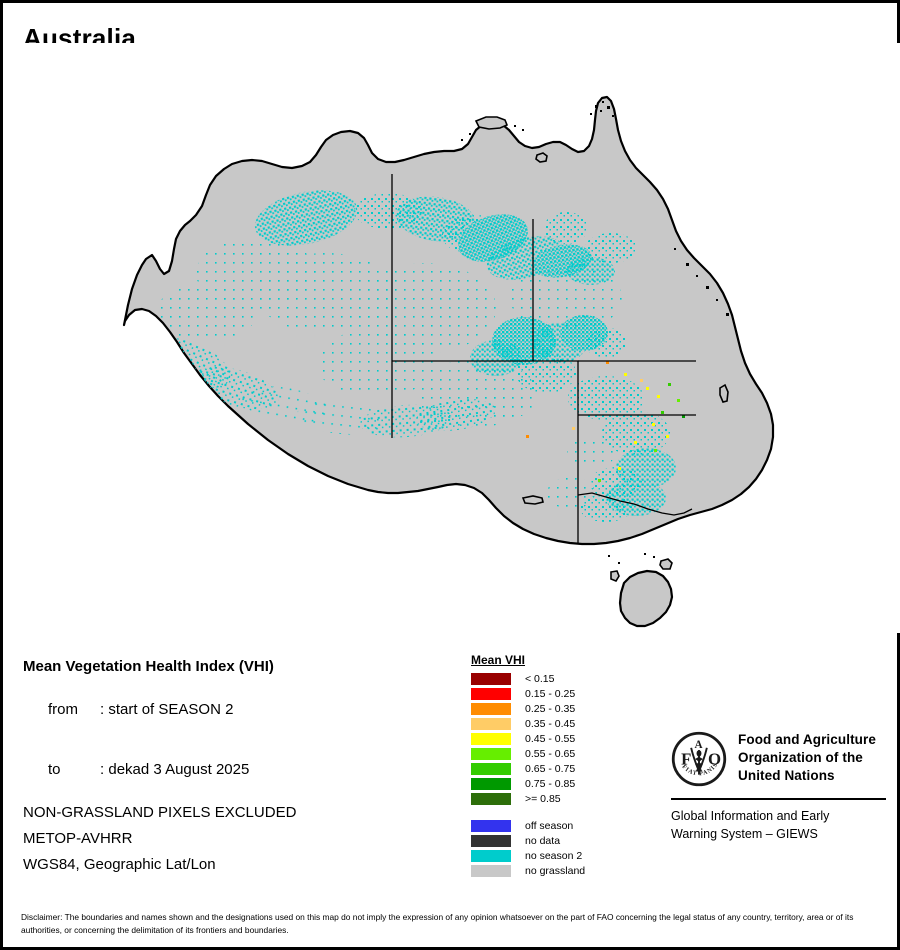 This screenshot has height=950, width=900. Describe the element at coordinates (778, 799) in the screenshot. I see `fao-divider` at that location.